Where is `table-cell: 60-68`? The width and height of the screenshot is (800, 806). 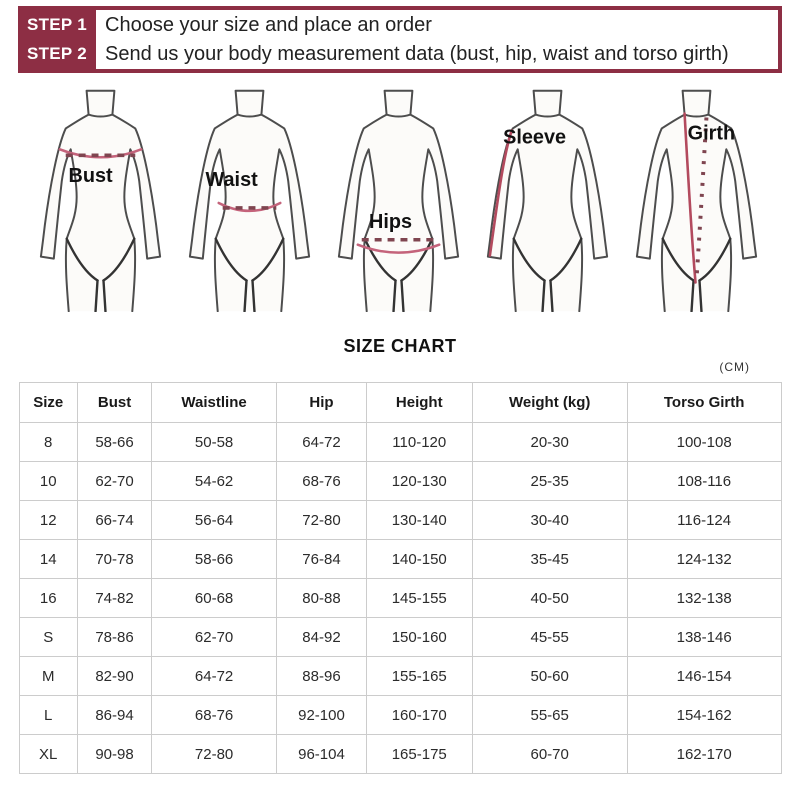
table-cell: 60-68 is located at coordinates (214, 598).